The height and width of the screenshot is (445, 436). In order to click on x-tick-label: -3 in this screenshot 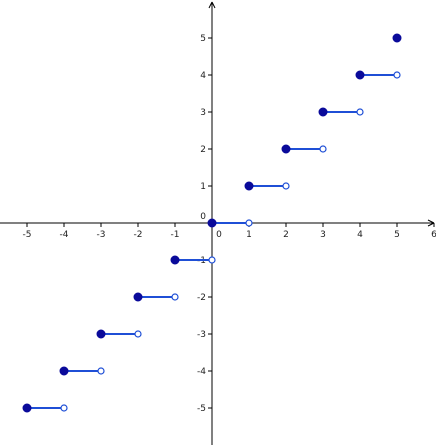, I will do `click(101, 235)`.